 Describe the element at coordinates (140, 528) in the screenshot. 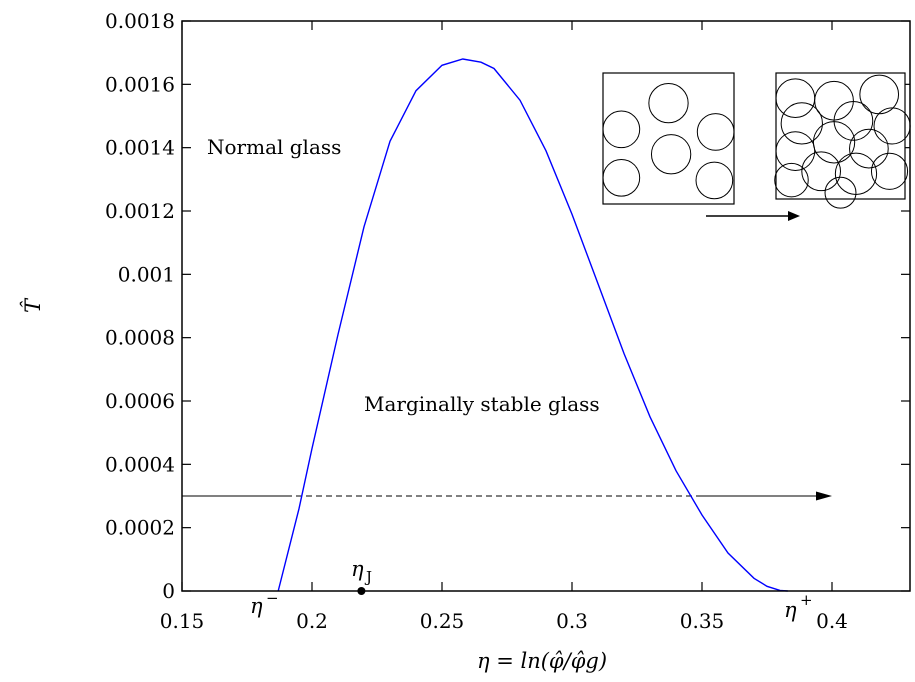

I see `y-tick-label: 0.0002` at that location.